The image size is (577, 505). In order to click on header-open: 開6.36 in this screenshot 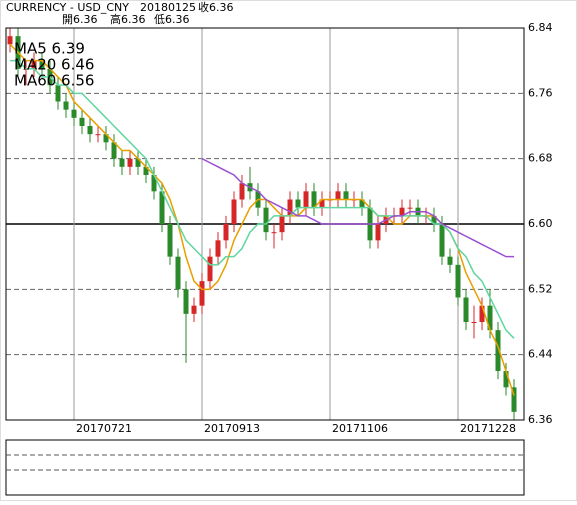, I will do `click(80, 19)`.